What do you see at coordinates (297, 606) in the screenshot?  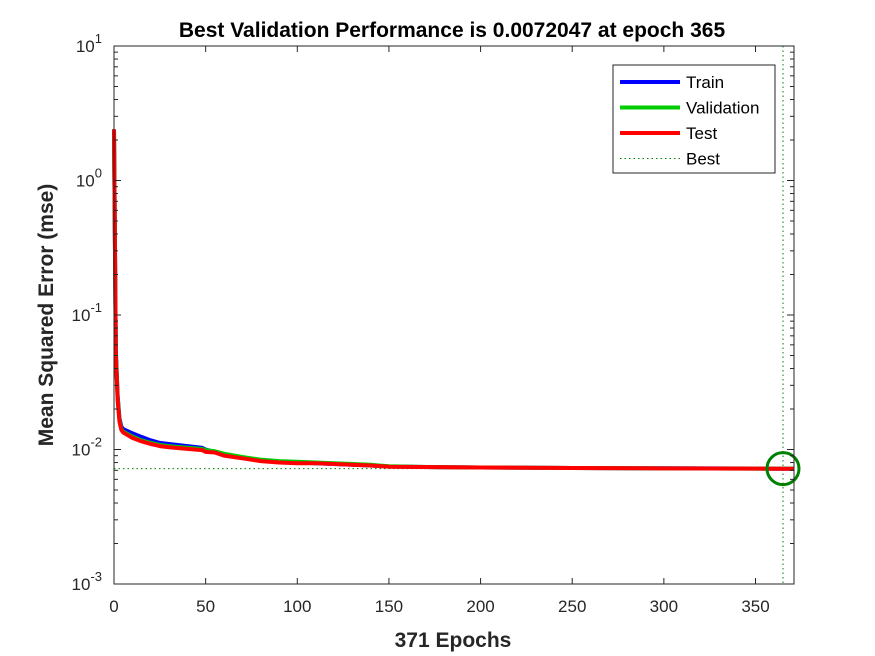 I see `x-tick-label: 100` at bounding box center [297, 606].